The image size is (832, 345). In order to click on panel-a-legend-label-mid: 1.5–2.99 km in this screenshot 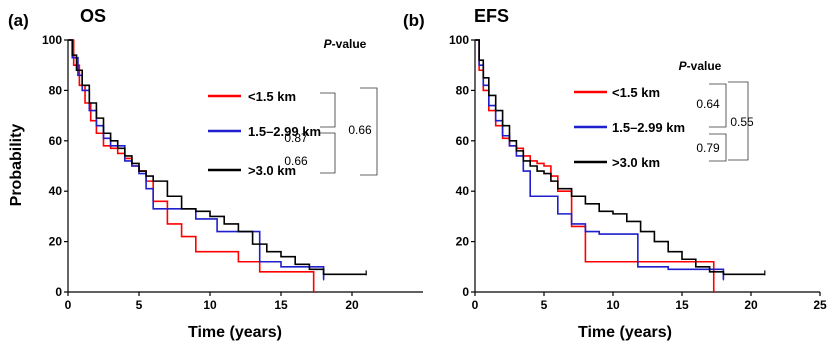, I will do `click(284, 131)`.